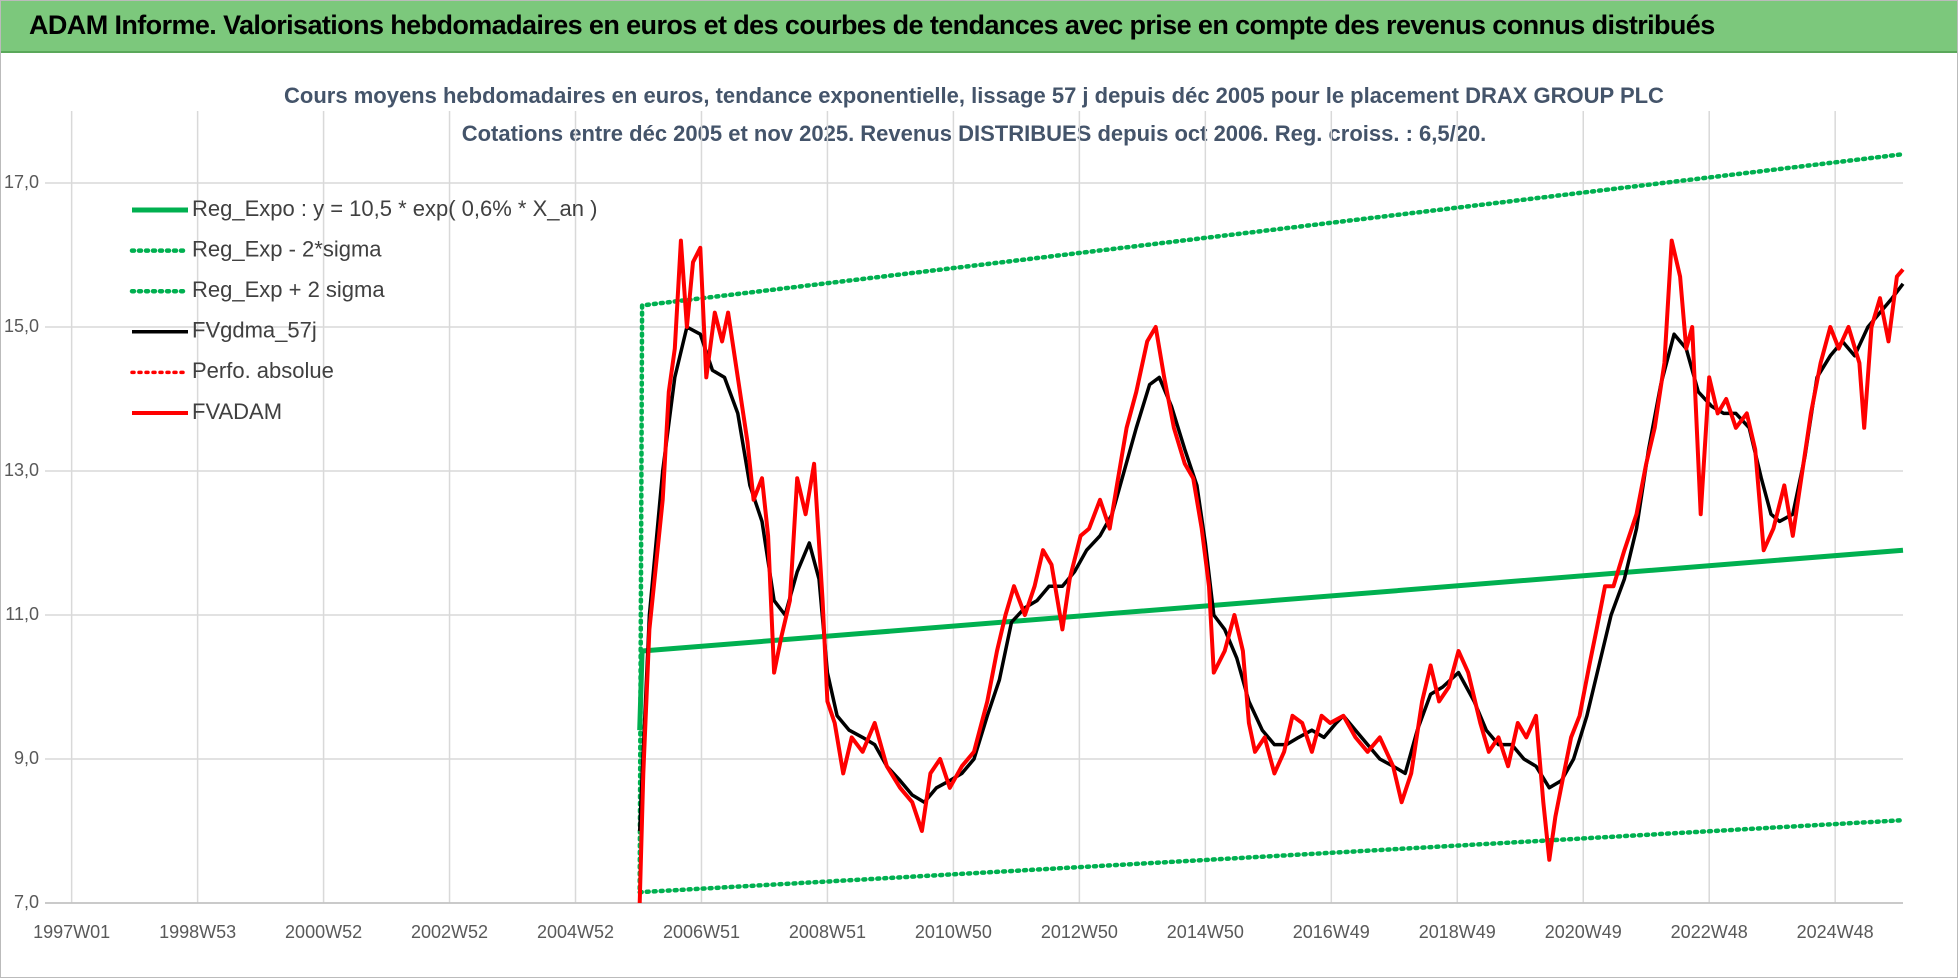  Describe the element at coordinates (197, 932) in the screenshot. I see `x-tick-label: 1998W53` at that location.